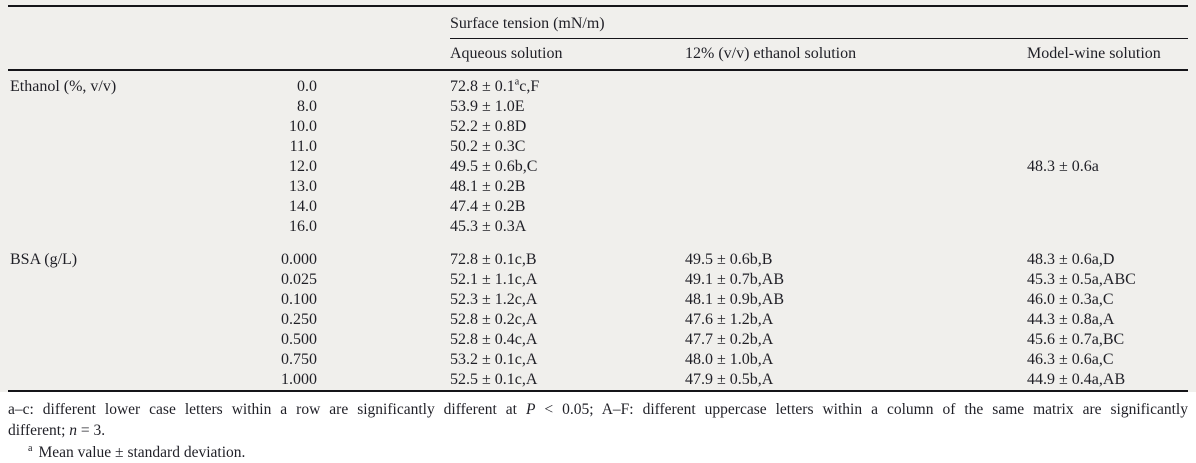 The image size is (1196, 463). I want to click on table-row: Ethanol (%, v/v) 0.0 72.8 ± 0.1ac,F, so click(598, 83).